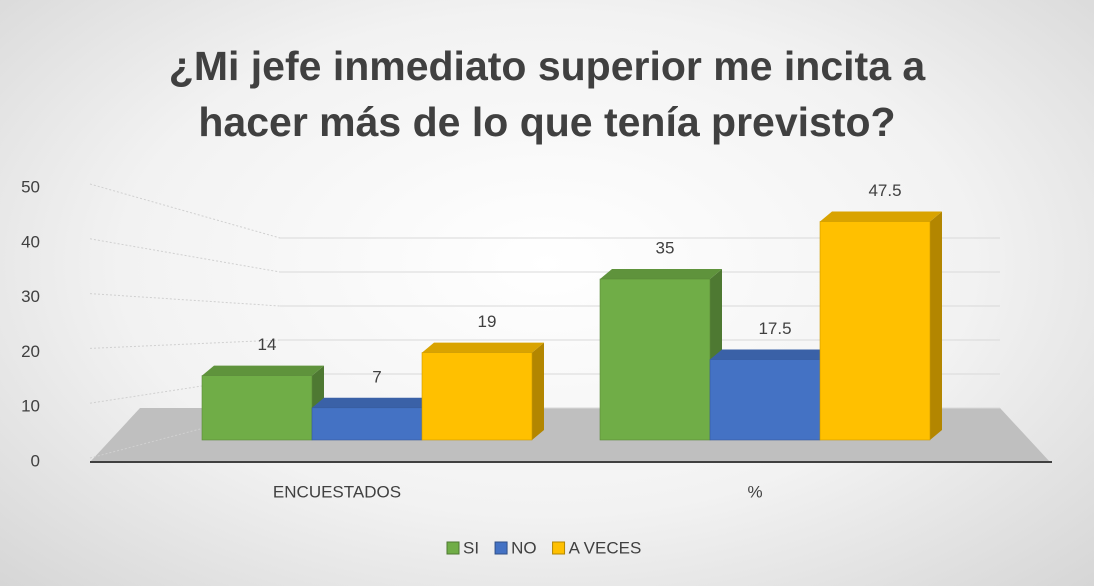 This screenshot has height=586, width=1094. What do you see at coordinates (337, 491) in the screenshot?
I see `x-tick-label: ENCUESTADOS` at bounding box center [337, 491].